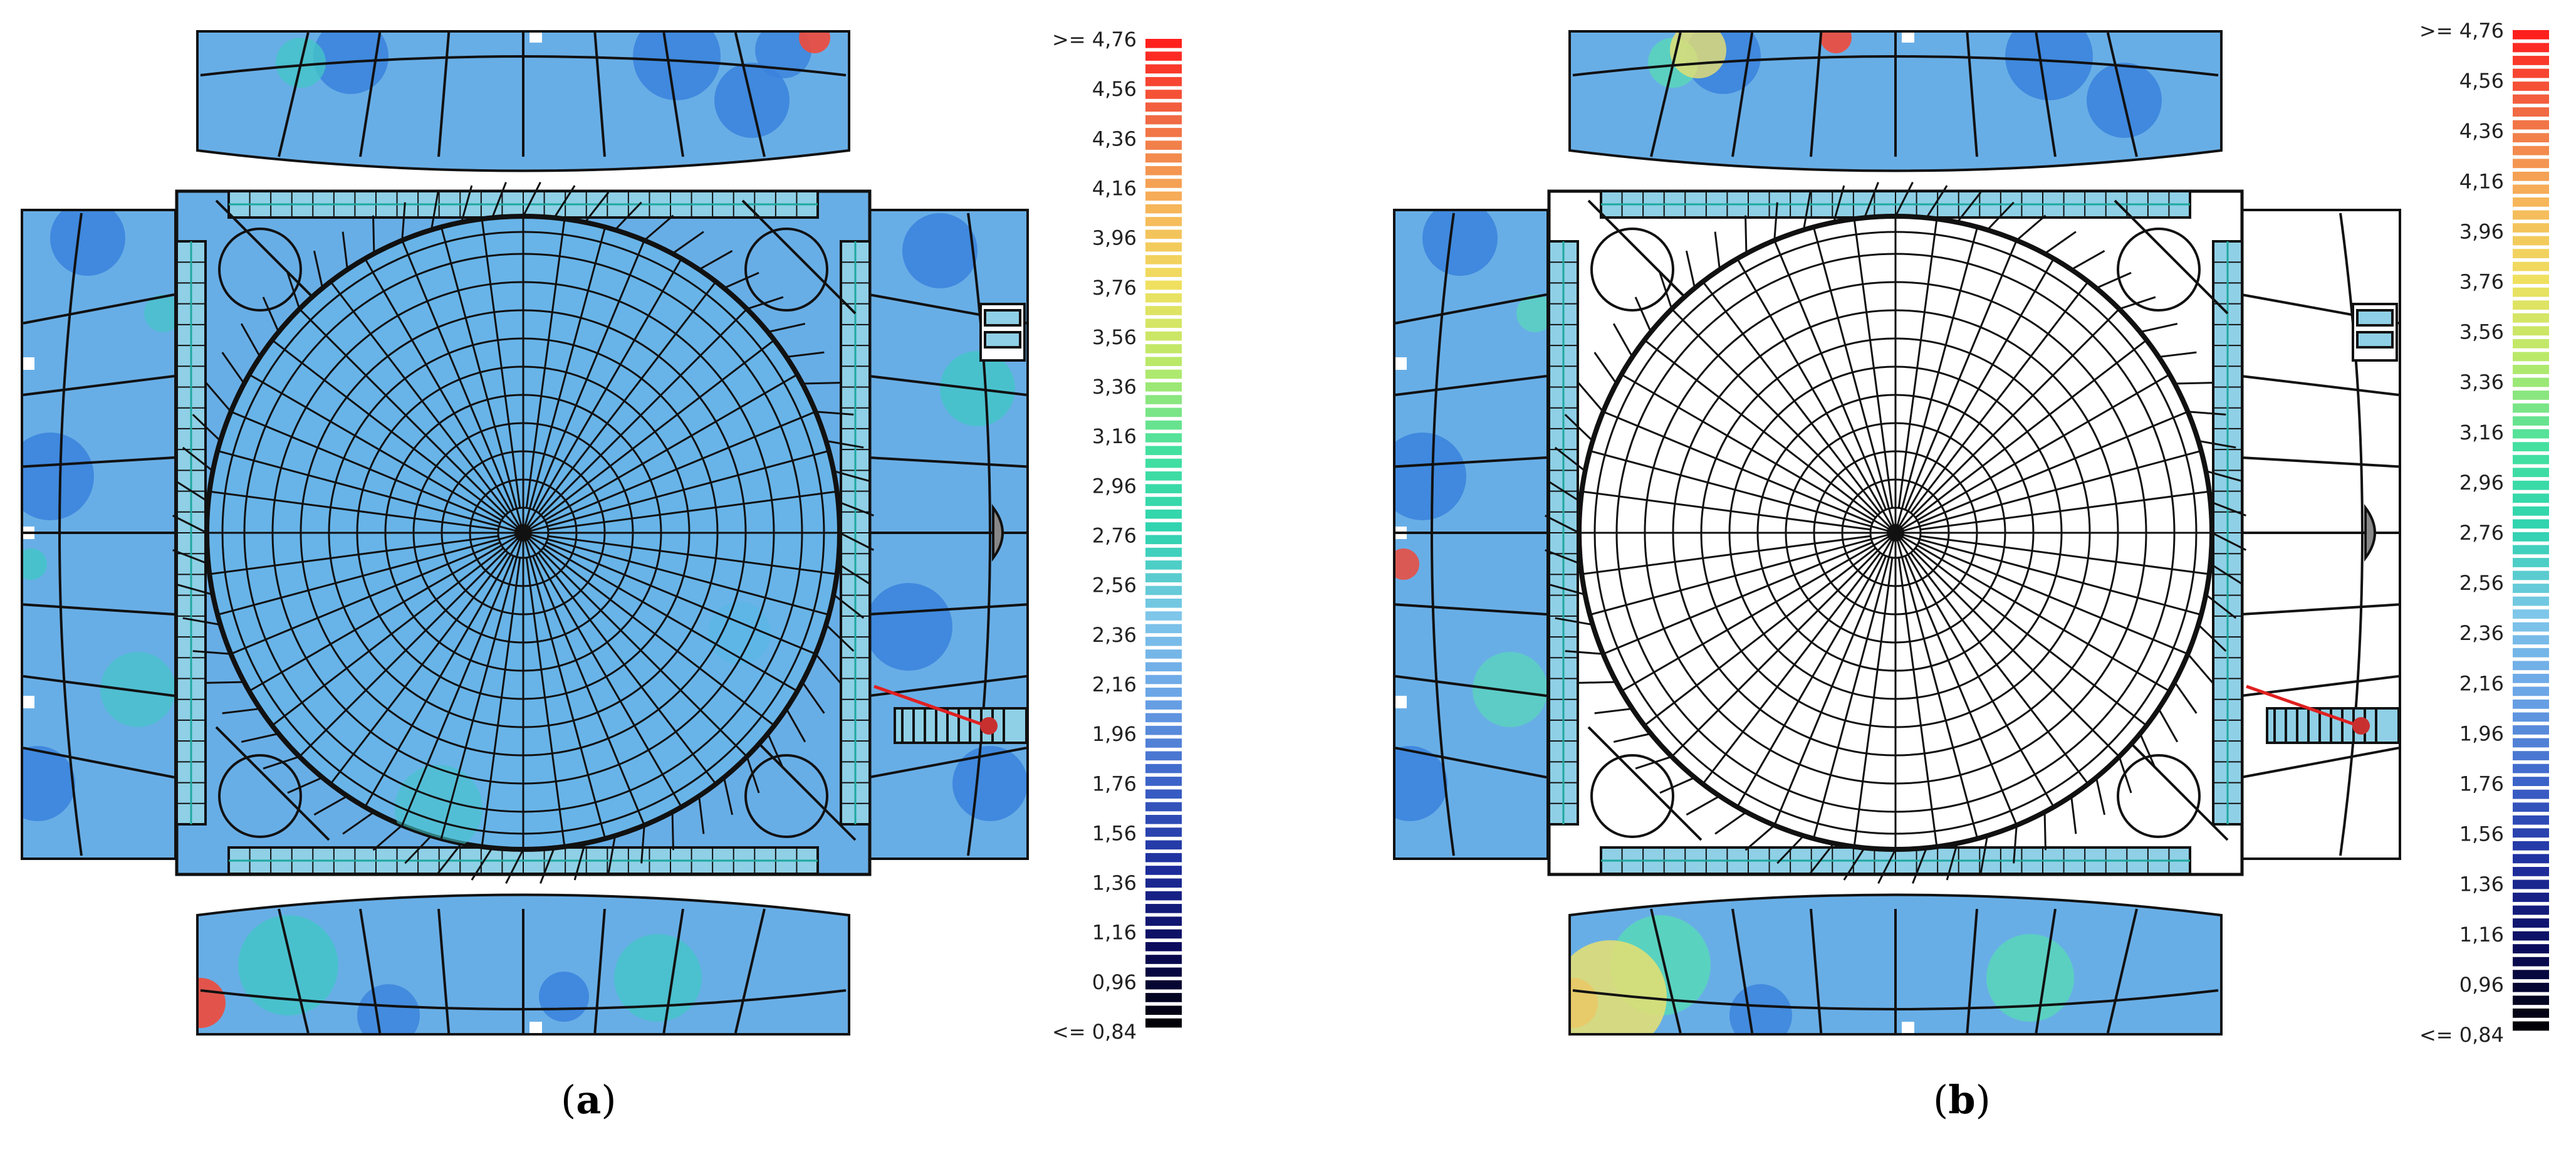 This screenshot has width=2576, height=1154. I want to click on legend-tick-label: <= 0,84, so click(2461, 1035).